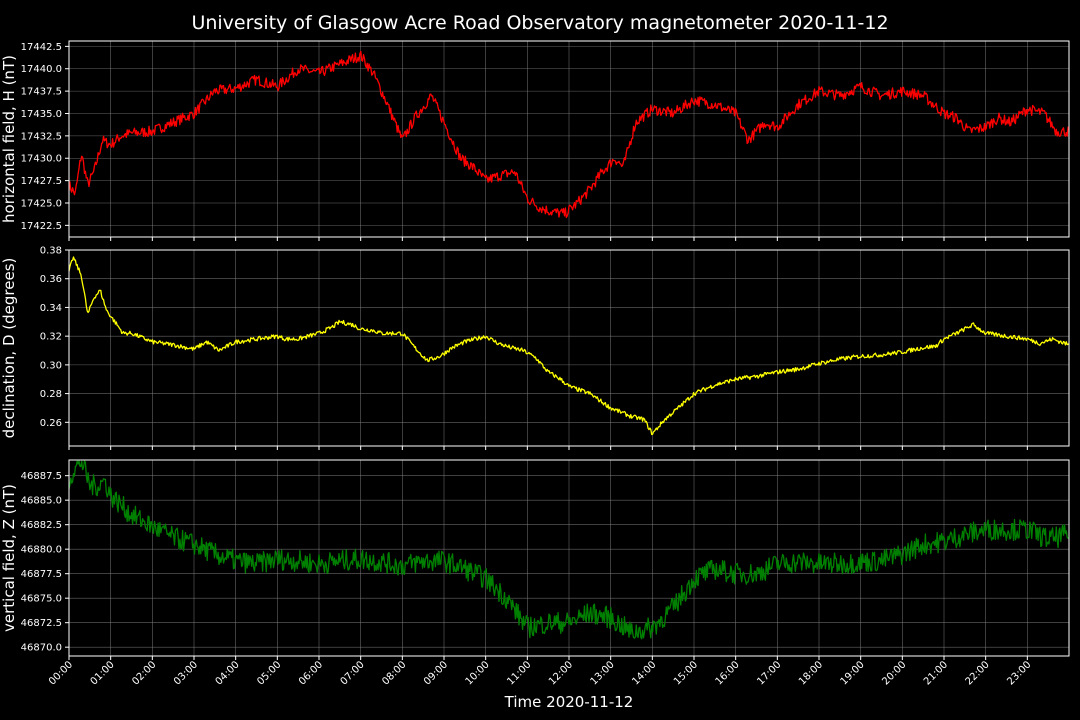 The height and width of the screenshot is (720, 1080). Describe the element at coordinates (41, 648) in the screenshot. I see `y-tick-label: 46870.0` at that location.